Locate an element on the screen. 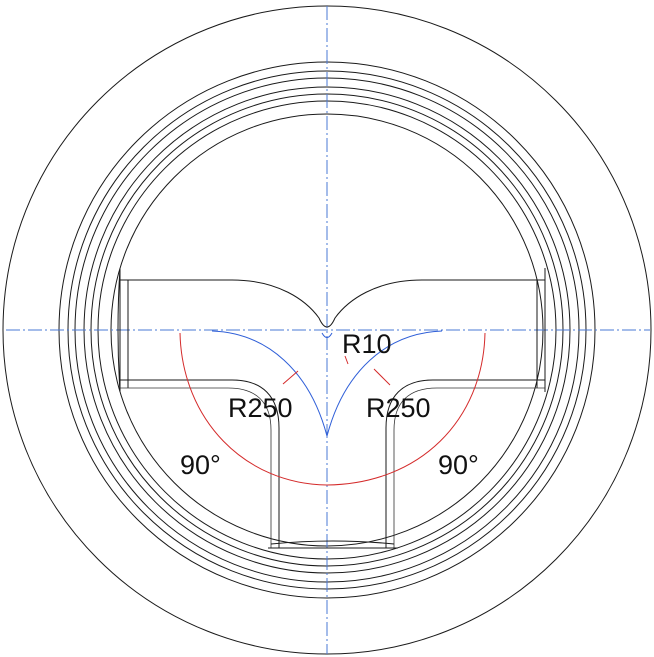 The height and width of the screenshot is (657, 654). right-angle-label: 90° is located at coordinates (458, 465).